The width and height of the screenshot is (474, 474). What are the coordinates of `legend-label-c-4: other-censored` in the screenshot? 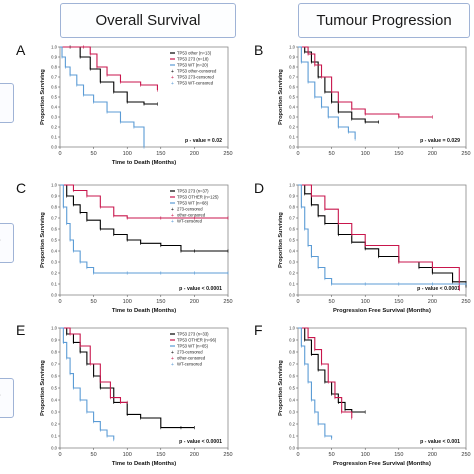 It's located at (191, 215).